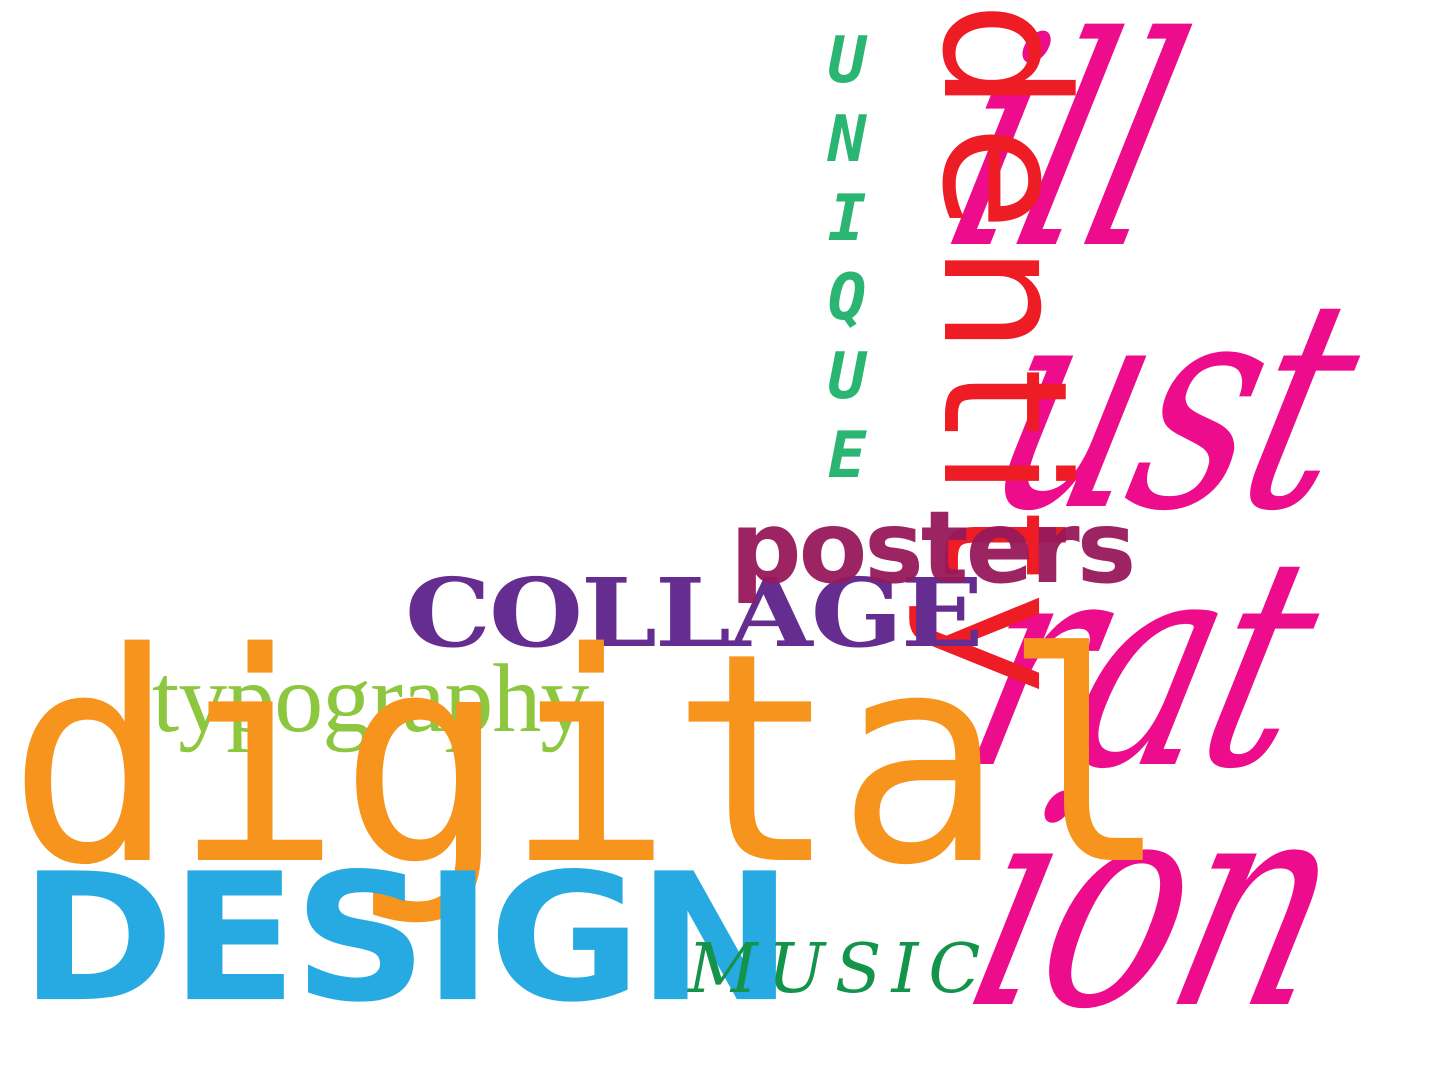  Describe the element at coordinates (839, 969) in the screenshot. I see `music-word: MUSIC` at that location.